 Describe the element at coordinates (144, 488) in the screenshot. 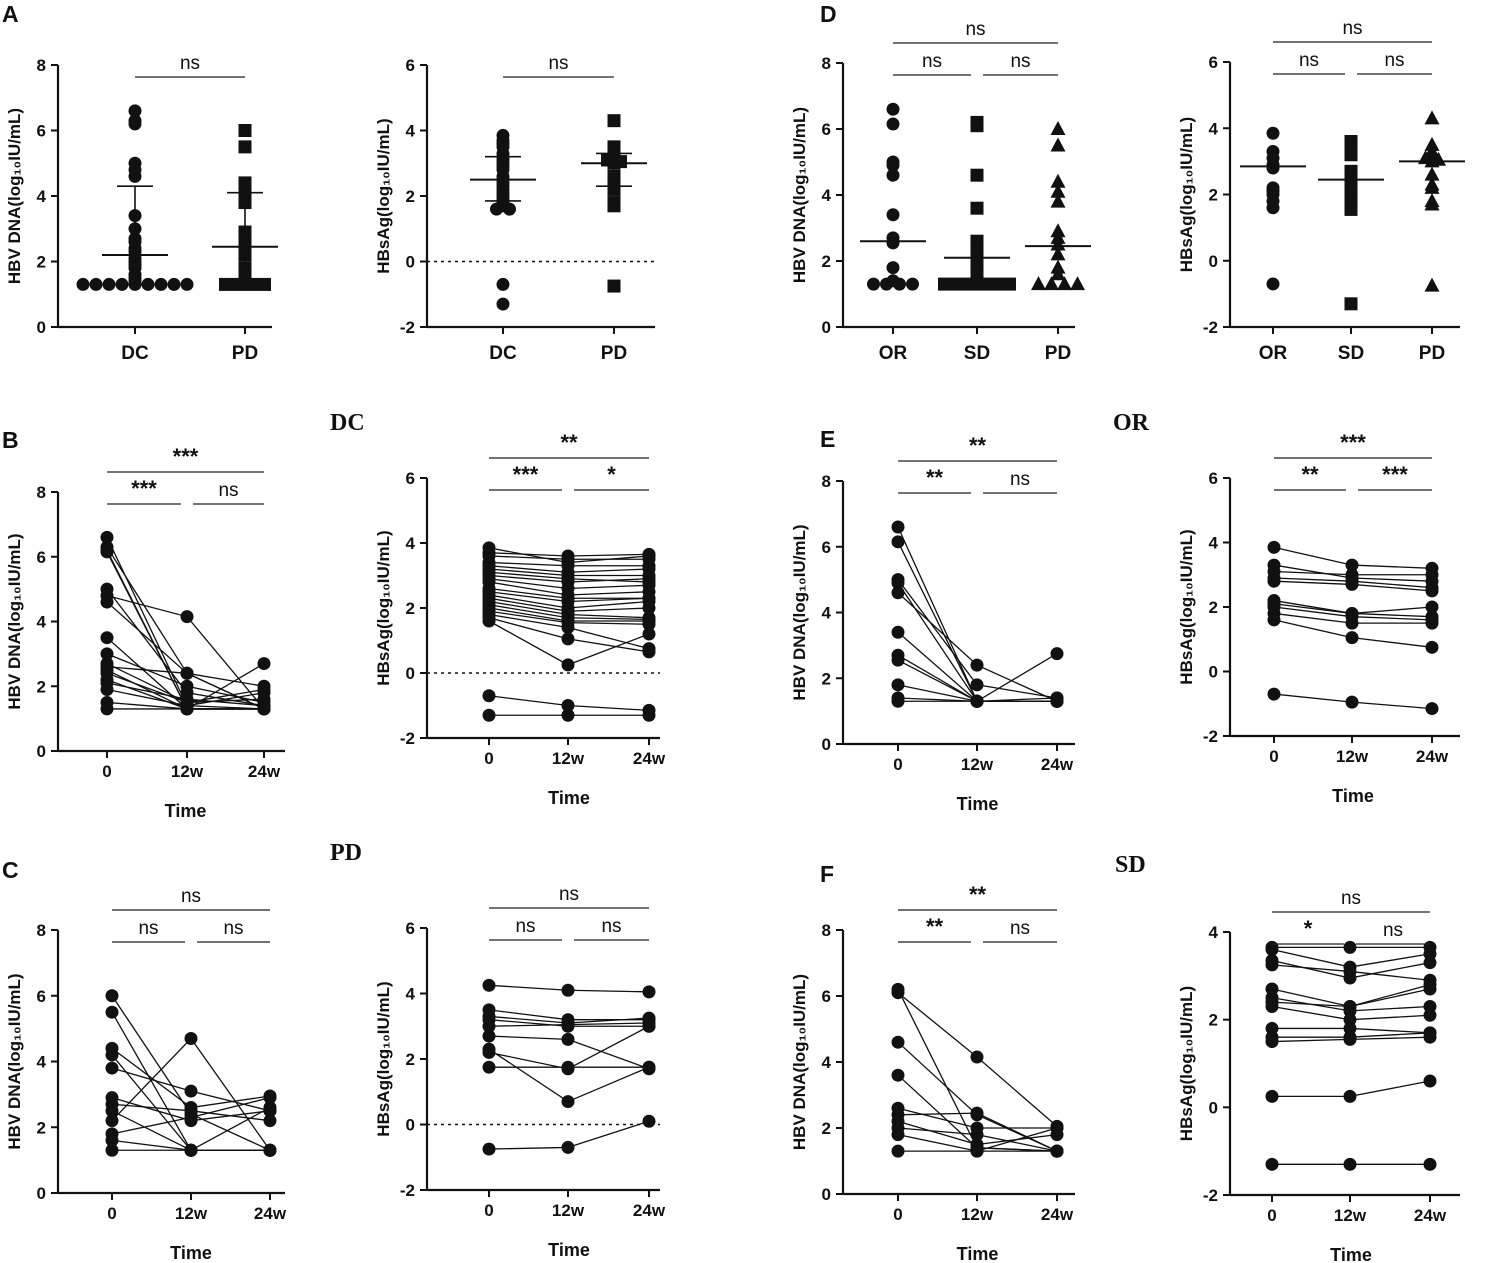

I see `significance-label: ***` at that location.